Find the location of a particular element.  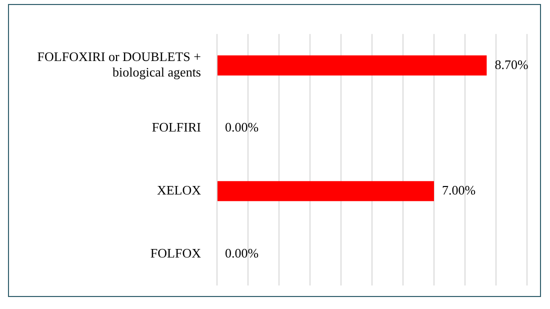

y-tick-label: FOLFIRI is located at coordinates (176, 127).